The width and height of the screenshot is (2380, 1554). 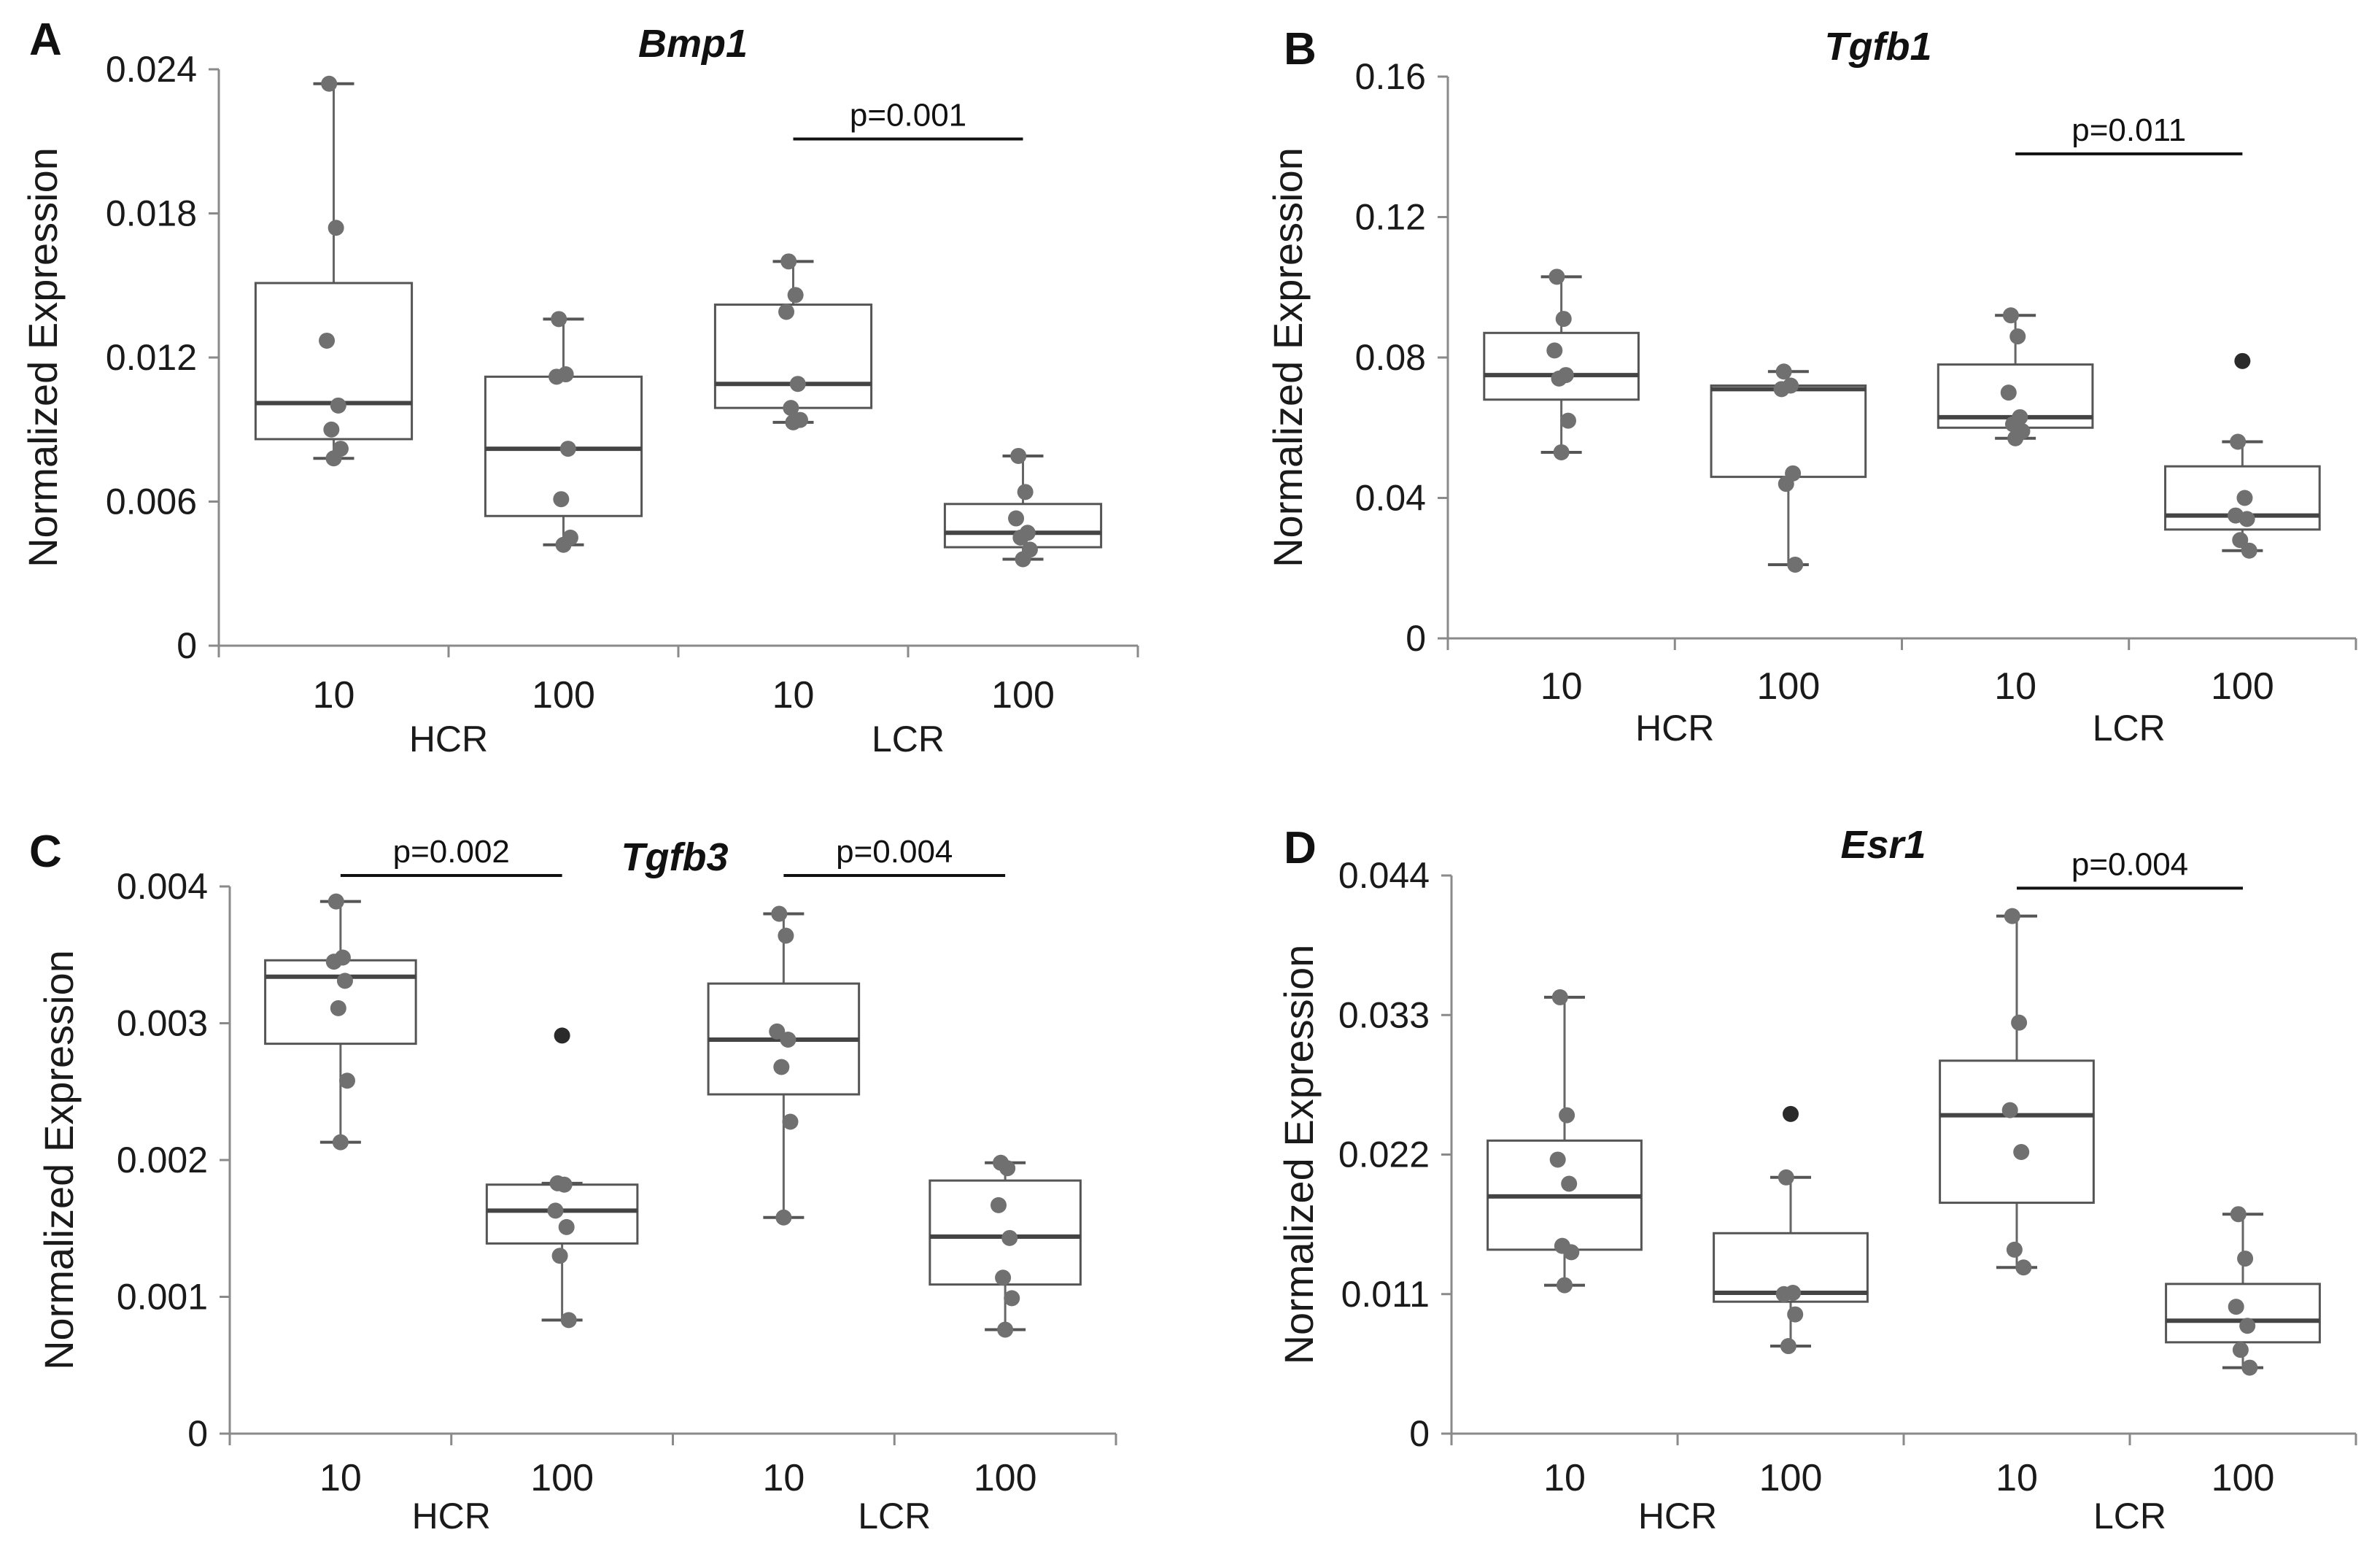 I want to click on p-value-label: p=0.001, so click(x=908, y=115).